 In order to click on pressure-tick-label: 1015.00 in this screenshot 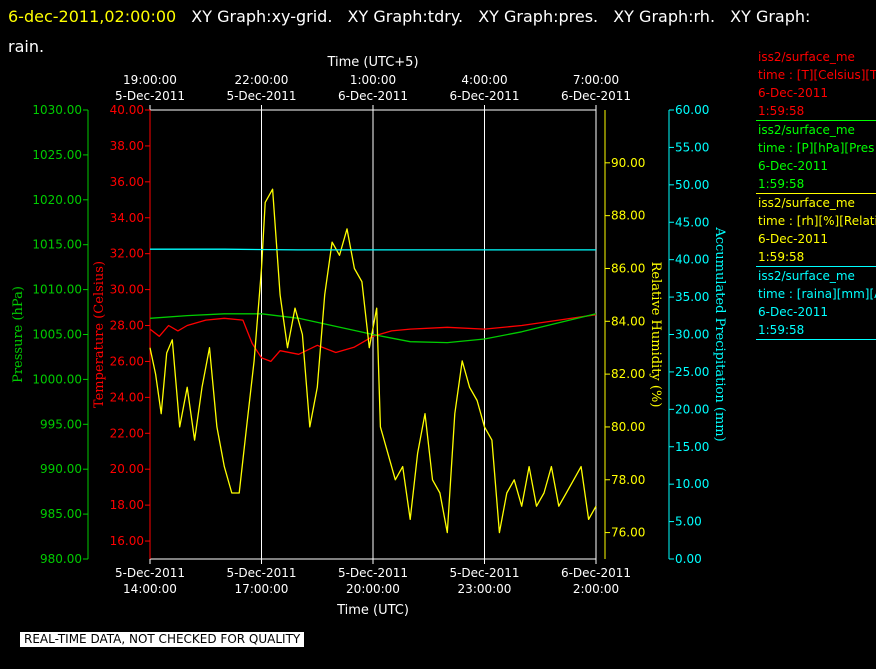, I will do `click(57, 245)`.